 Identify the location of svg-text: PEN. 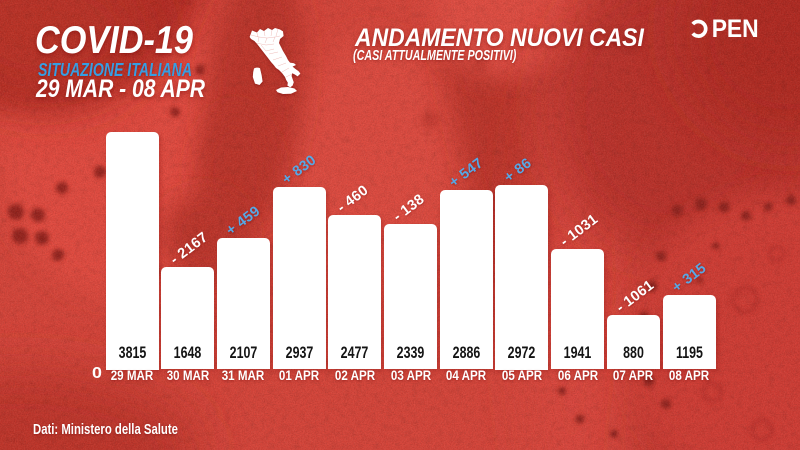
(735, 29).